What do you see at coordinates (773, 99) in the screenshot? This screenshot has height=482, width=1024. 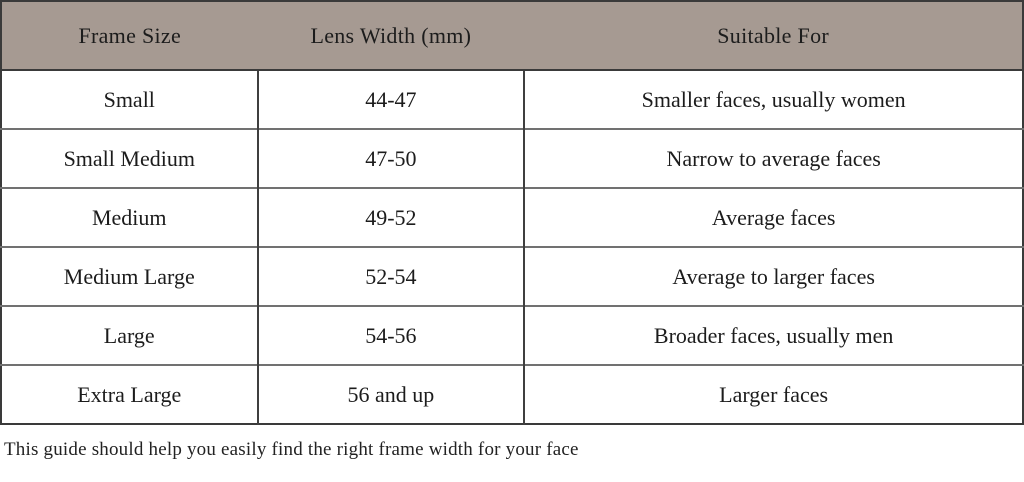 I see `cell-suitable-for: Smaller faces, usually women` at bounding box center [773, 99].